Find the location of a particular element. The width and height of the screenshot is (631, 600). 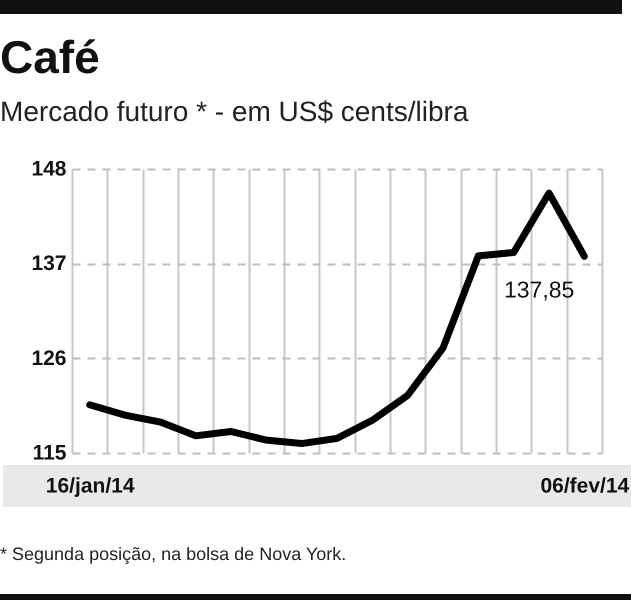

y-tick-label: 137 is located at coordinates (48, 264).